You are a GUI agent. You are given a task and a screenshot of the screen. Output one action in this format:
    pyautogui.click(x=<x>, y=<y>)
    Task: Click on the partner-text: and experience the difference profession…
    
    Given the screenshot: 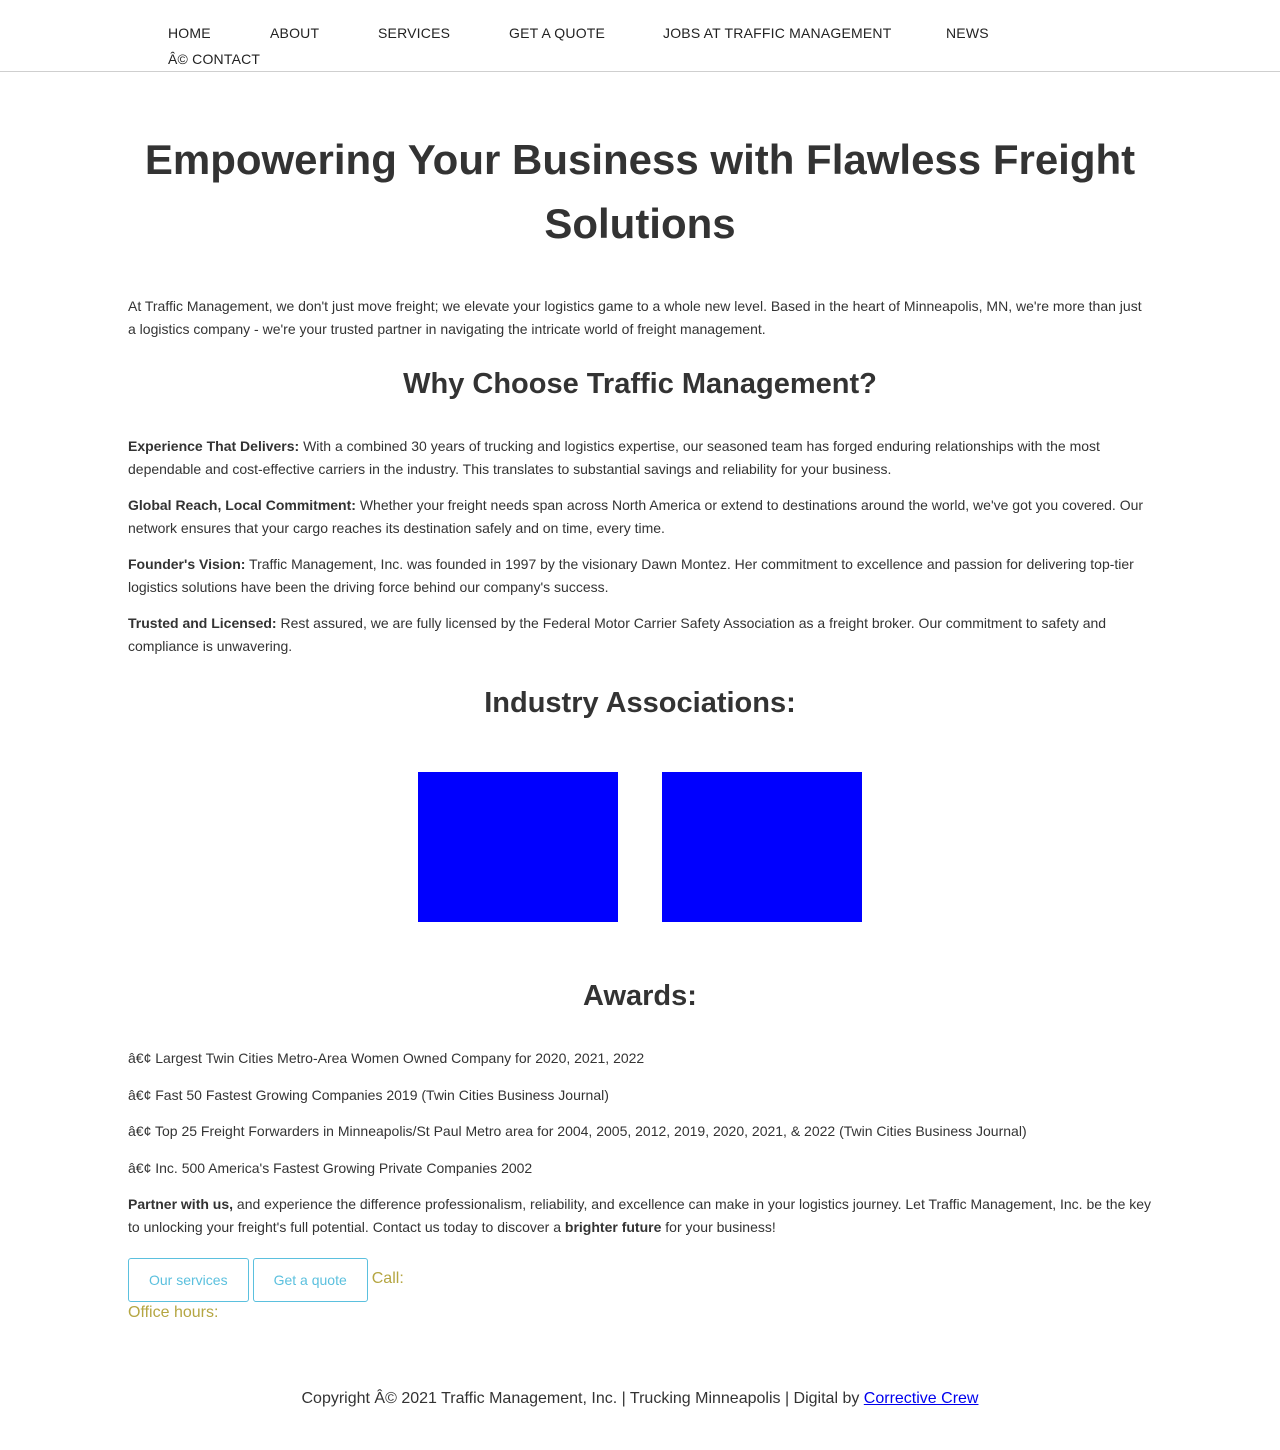 What is the action you would take?
    pyautogui.click(x=640, y=1215)
    